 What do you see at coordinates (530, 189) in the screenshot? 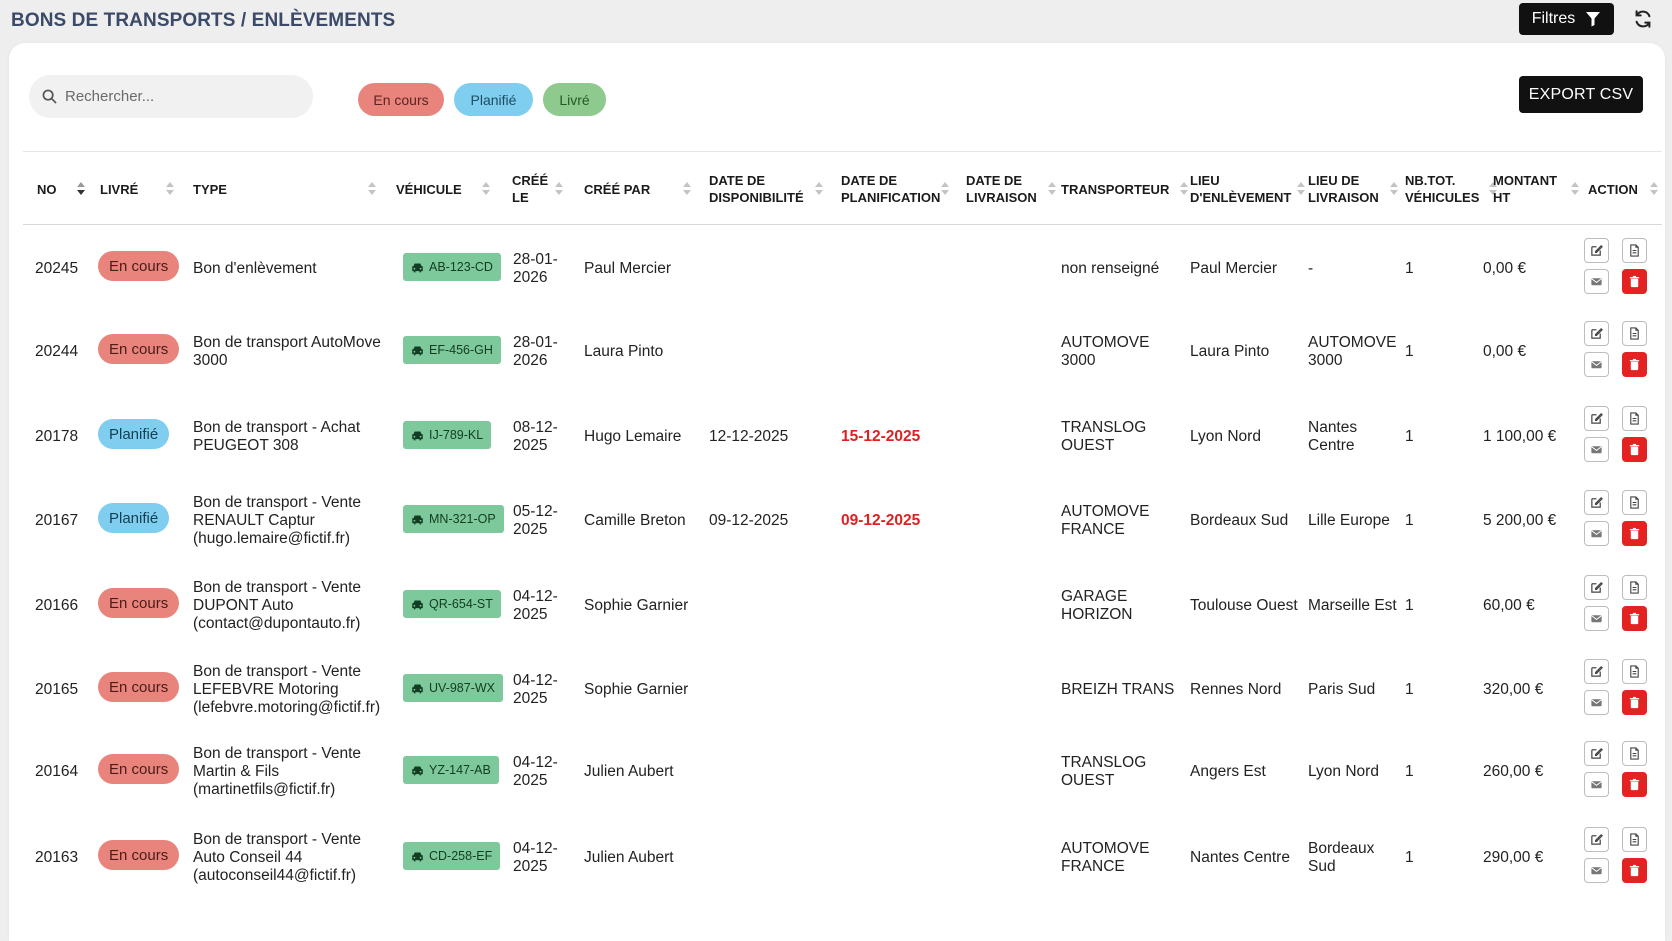
I see `column-header-cree-le: CRÉÉ LE` at bounding box center [530, 189].